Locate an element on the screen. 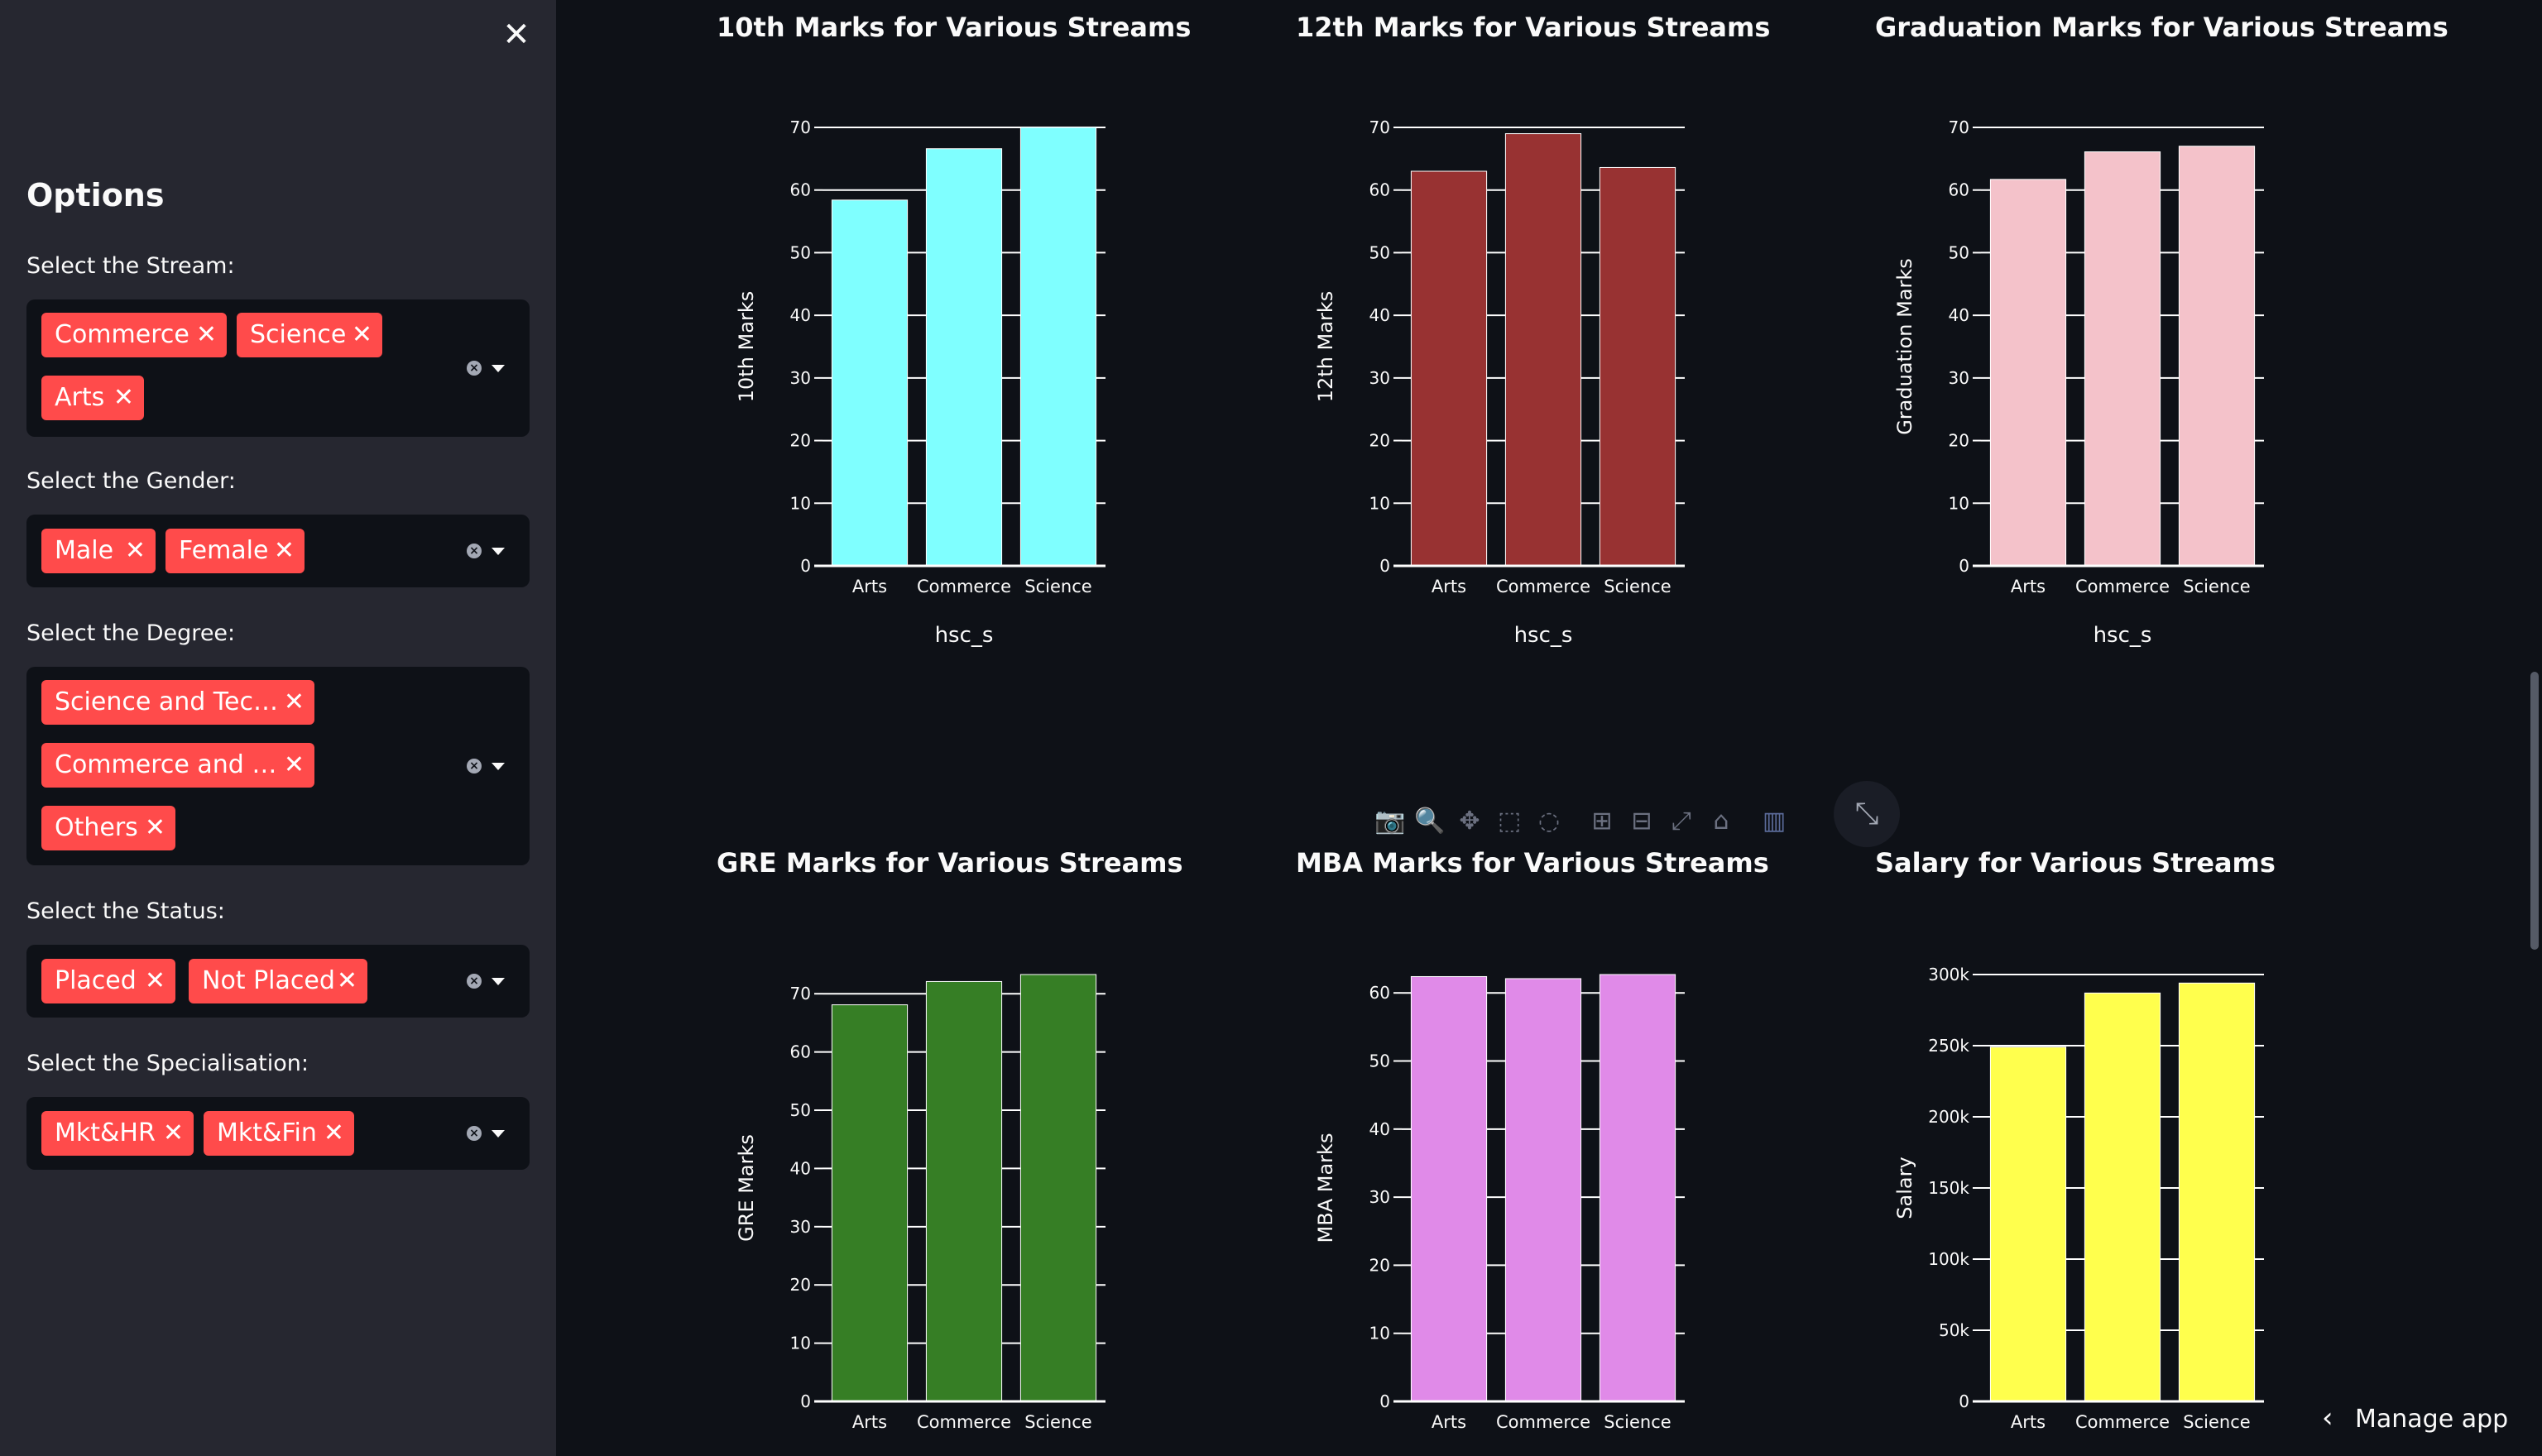 This screenshot has height=1456, width=2542. chart-title: Graduation Marks for Various Streams is located at coordinates (2161, 27).